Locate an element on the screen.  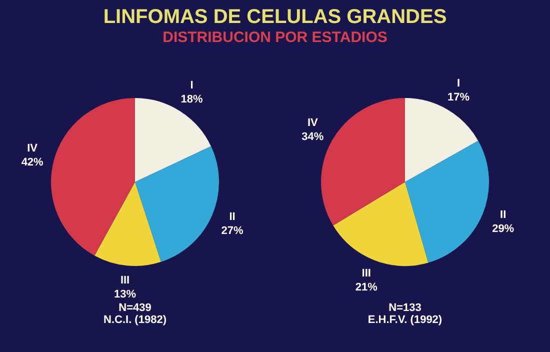
data-label: 29% is located at coordinates (503, 229).